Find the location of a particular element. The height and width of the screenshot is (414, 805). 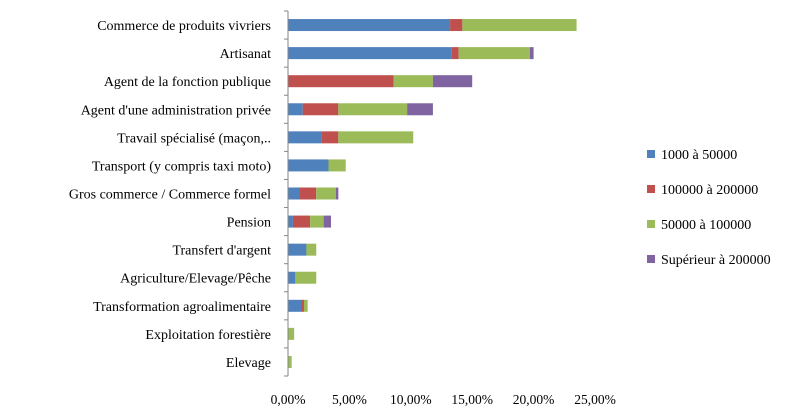

category-label: Transformation agroalimentaire is located at coordinates (182, 307).